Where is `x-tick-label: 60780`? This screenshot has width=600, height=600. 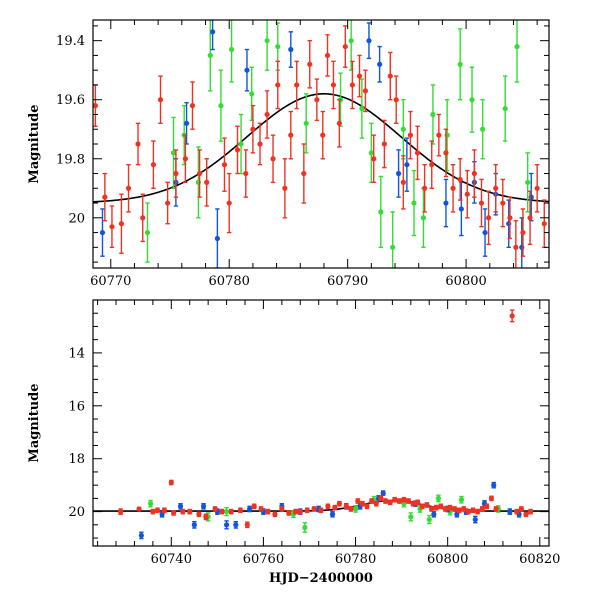 x-tick-label: 60780 is located at coordinates (229, 281).